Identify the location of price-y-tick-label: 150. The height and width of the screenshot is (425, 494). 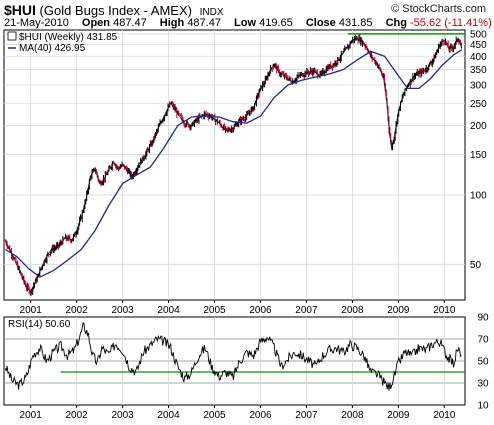
(478, 155).